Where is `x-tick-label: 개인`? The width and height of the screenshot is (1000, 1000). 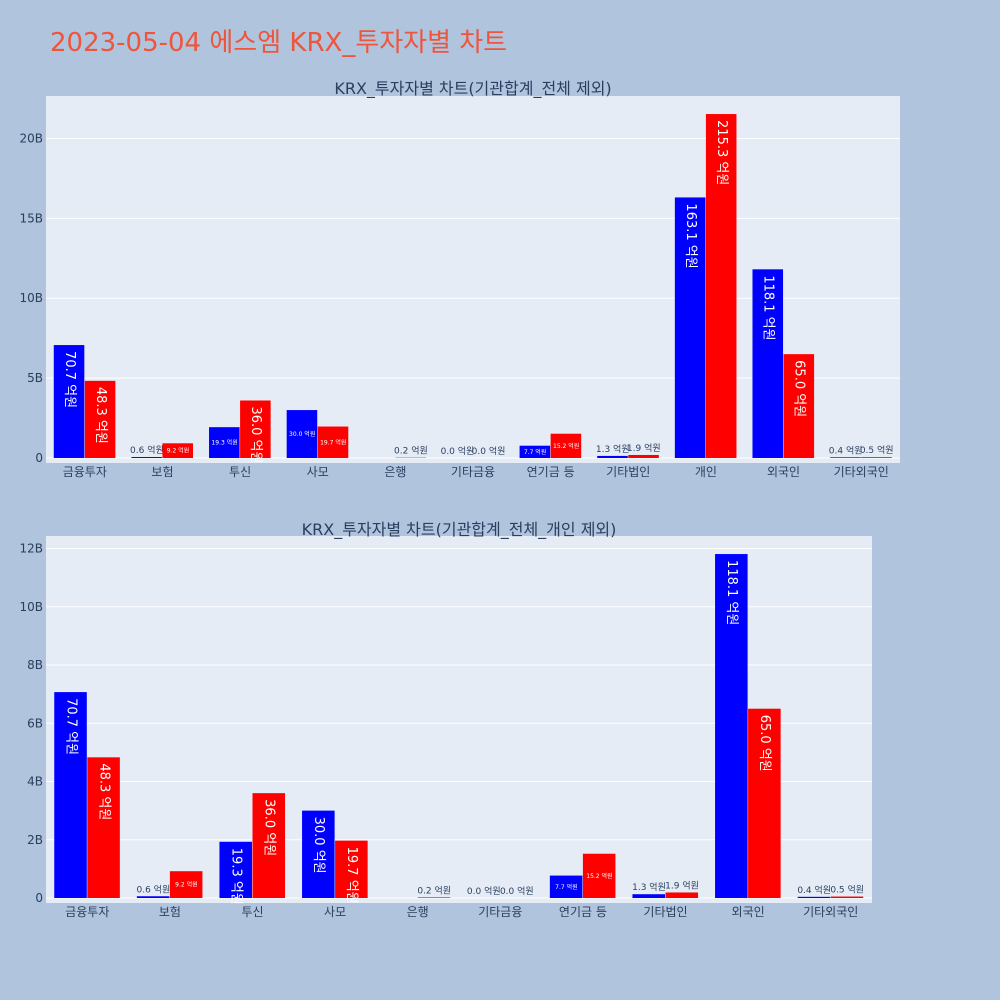
x-tick-label: 개인 is located at coordinates (706, 472).